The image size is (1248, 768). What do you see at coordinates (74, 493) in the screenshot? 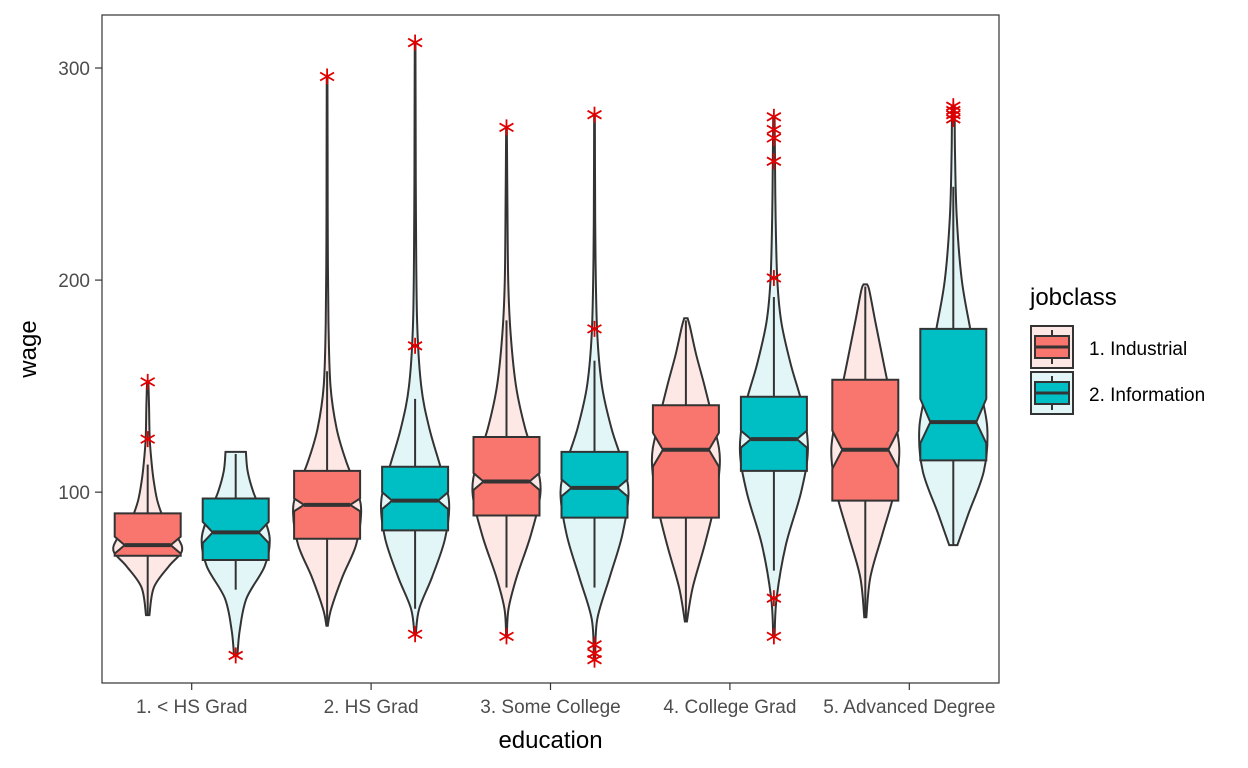
I see `y-tick-label-100: 100` at bounding box center [74, 493].